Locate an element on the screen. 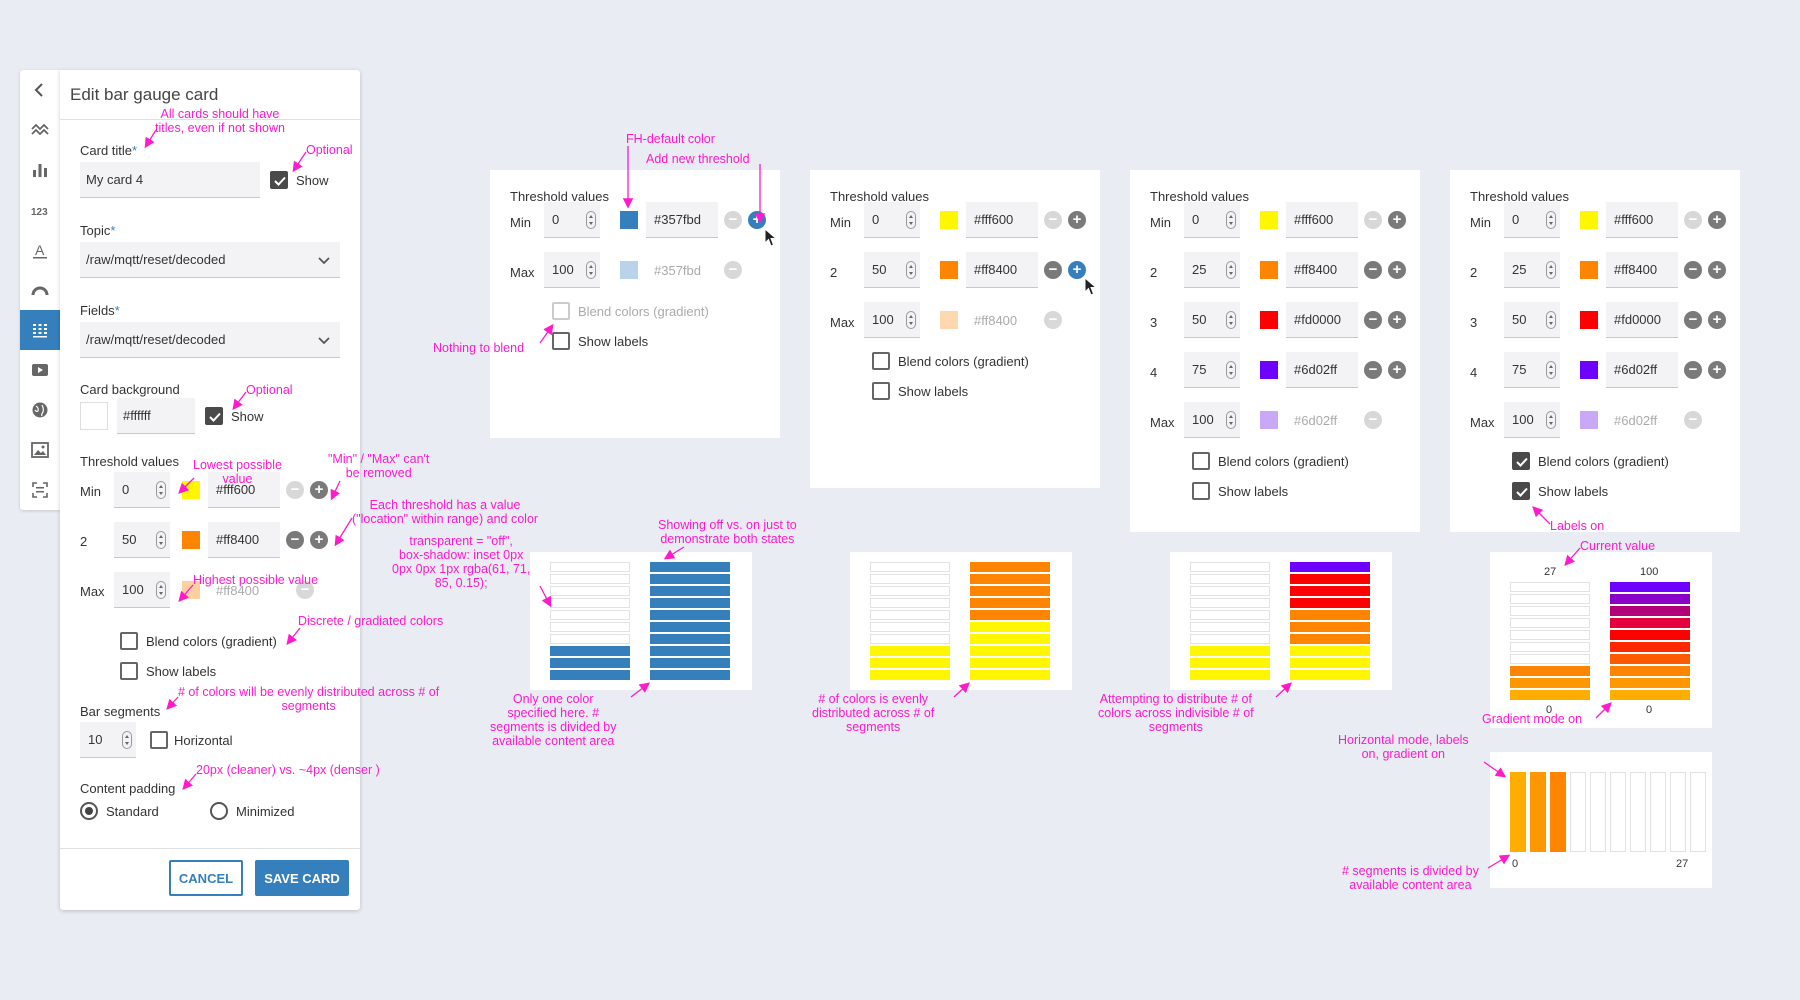 This screenshot has height=1000, width=1800. gauge-icon is located at coordinates (40, 290).